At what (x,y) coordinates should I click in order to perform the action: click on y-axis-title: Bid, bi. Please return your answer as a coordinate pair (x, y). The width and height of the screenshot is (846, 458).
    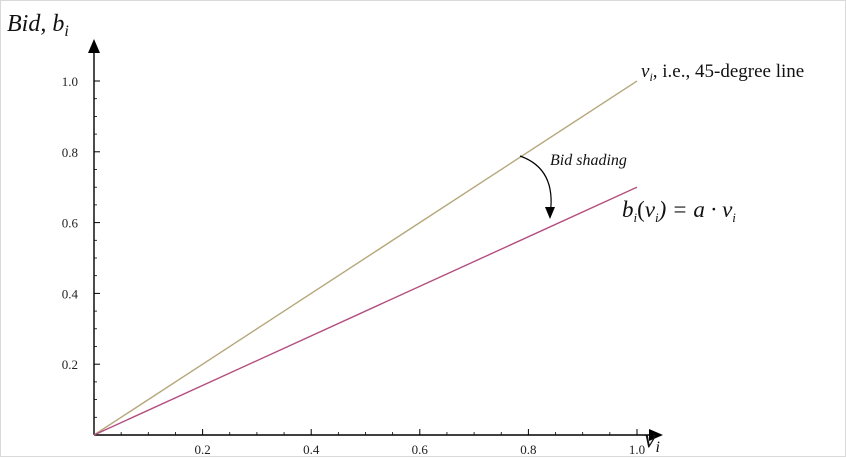
    Looking at the image, I should click on (38, 25).